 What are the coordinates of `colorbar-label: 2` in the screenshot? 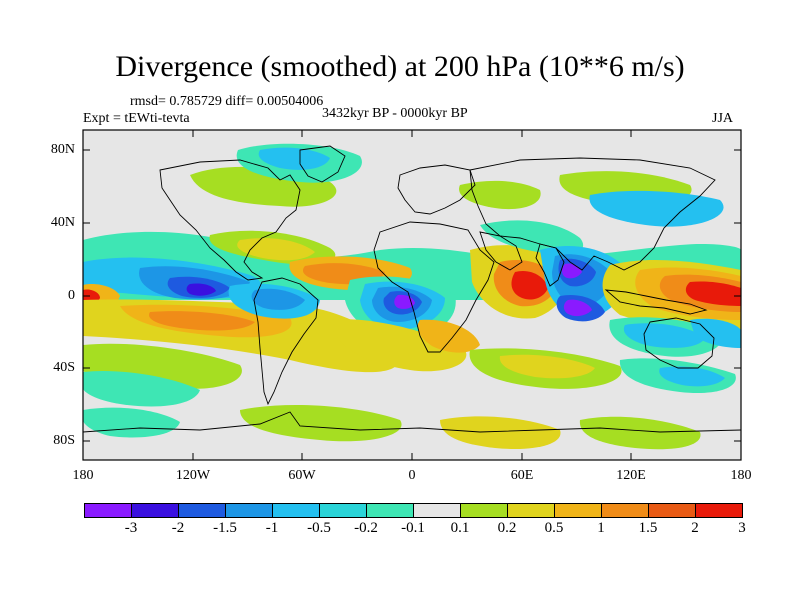 It's located at (695, 528).